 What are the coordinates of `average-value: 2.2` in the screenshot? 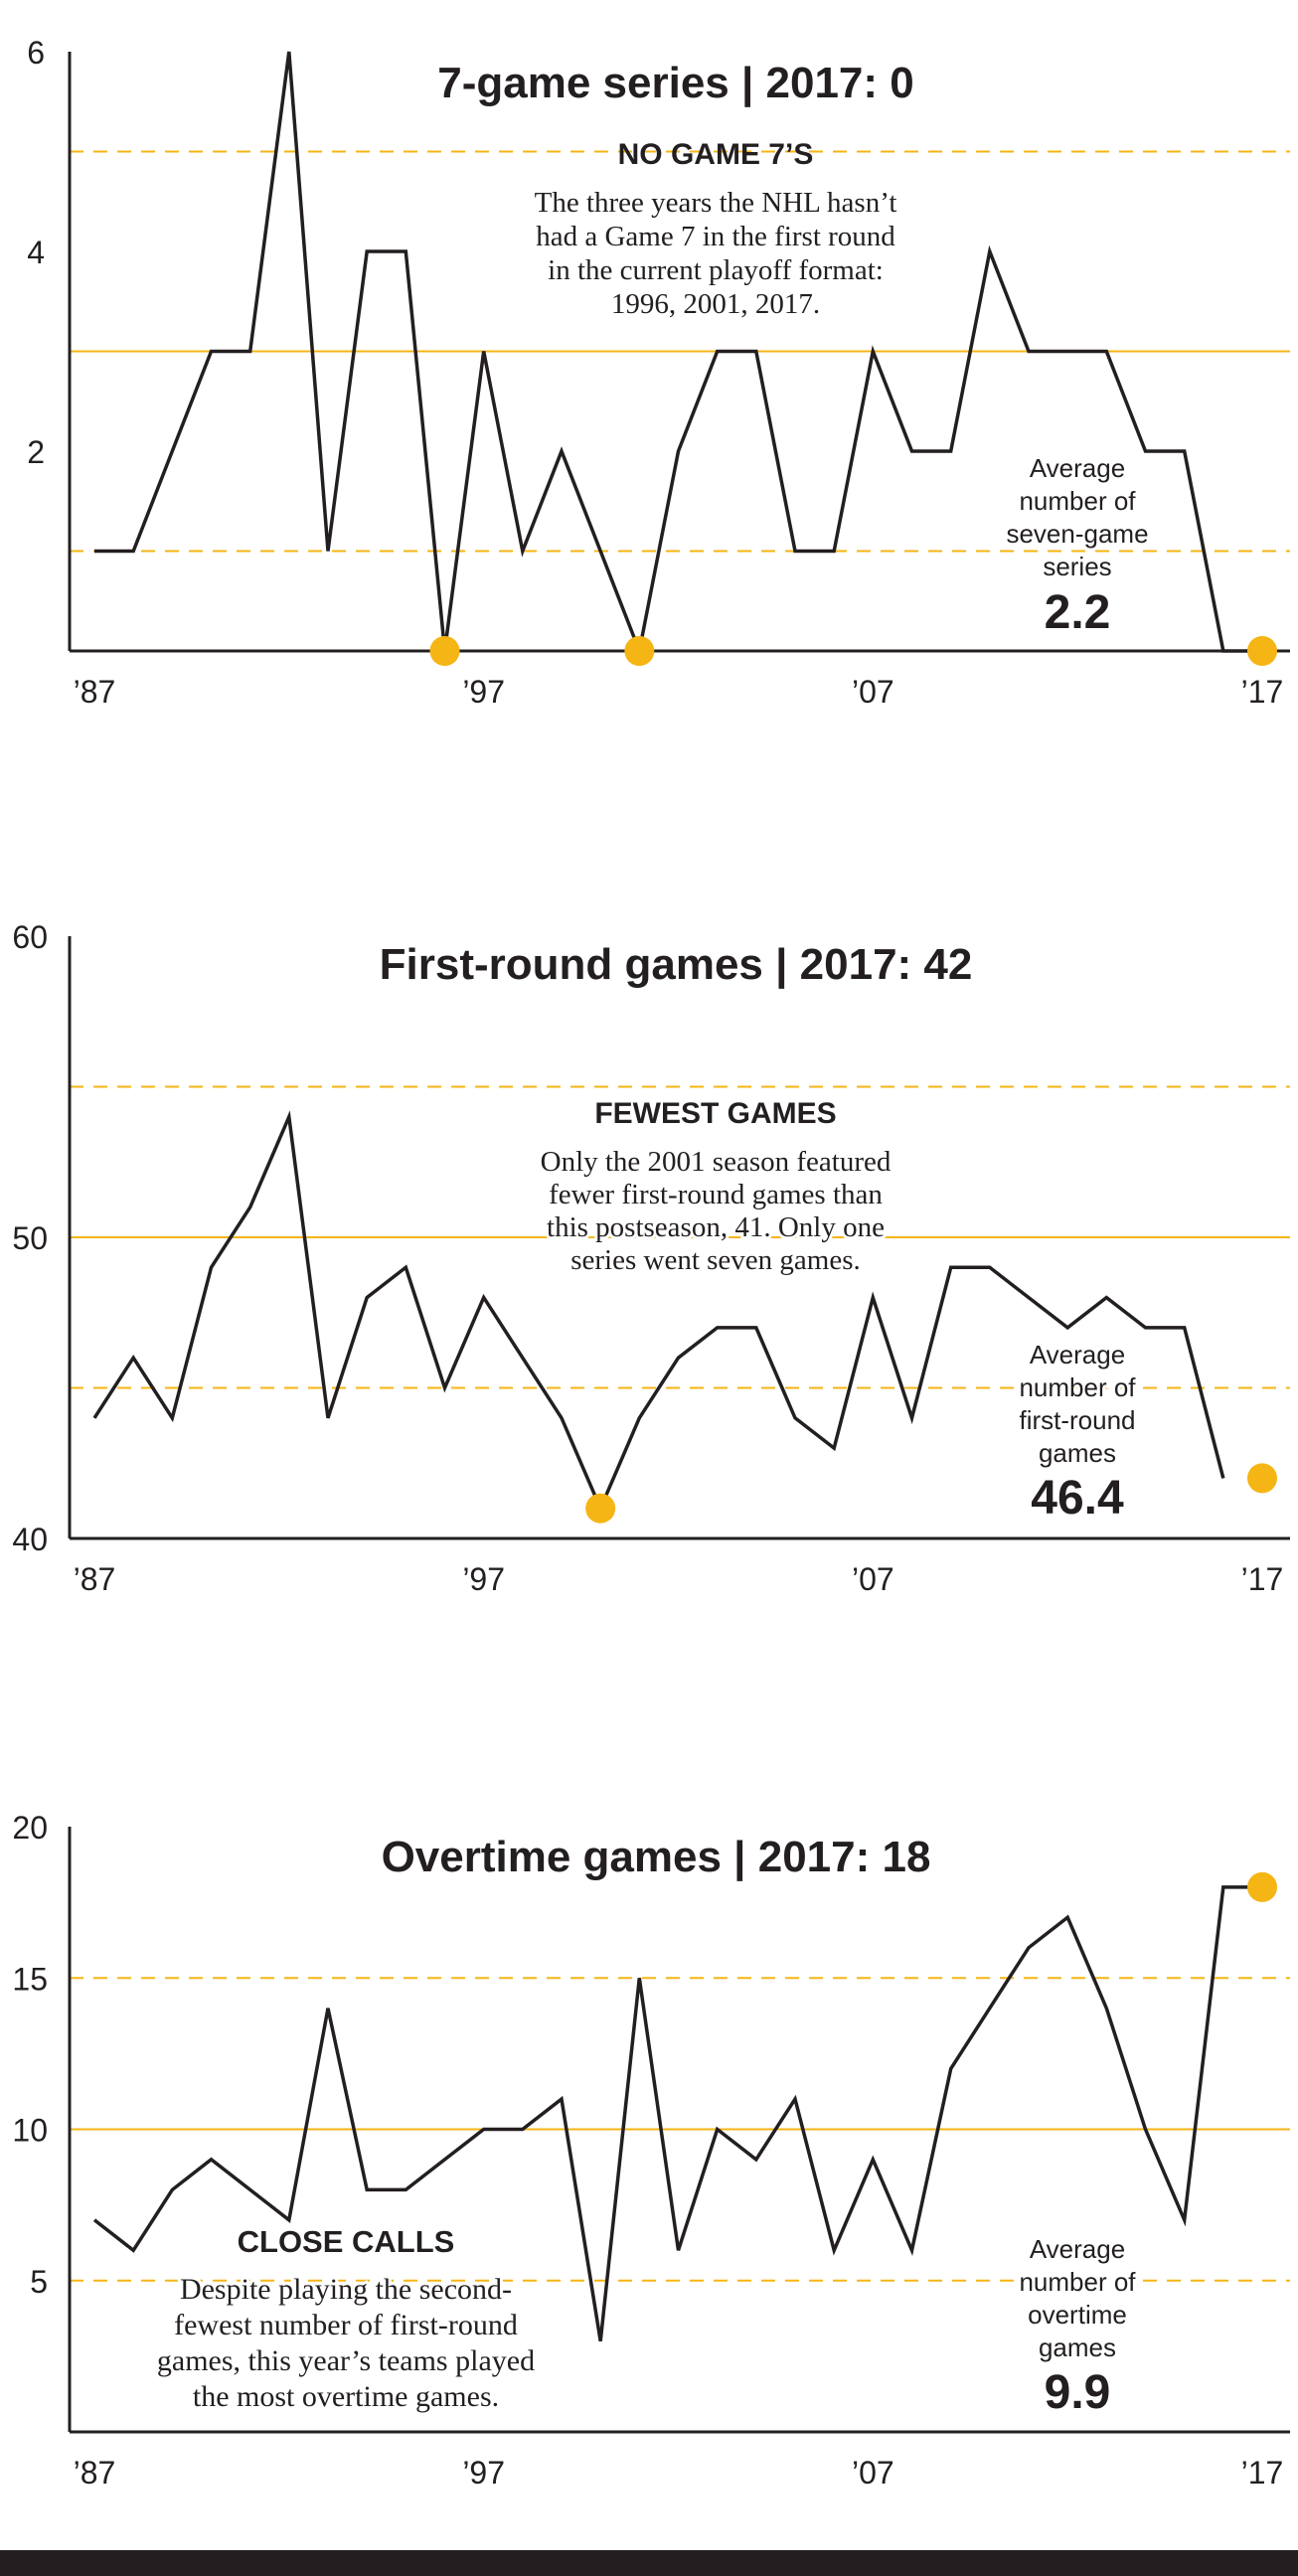 It's located at (1078, 612).